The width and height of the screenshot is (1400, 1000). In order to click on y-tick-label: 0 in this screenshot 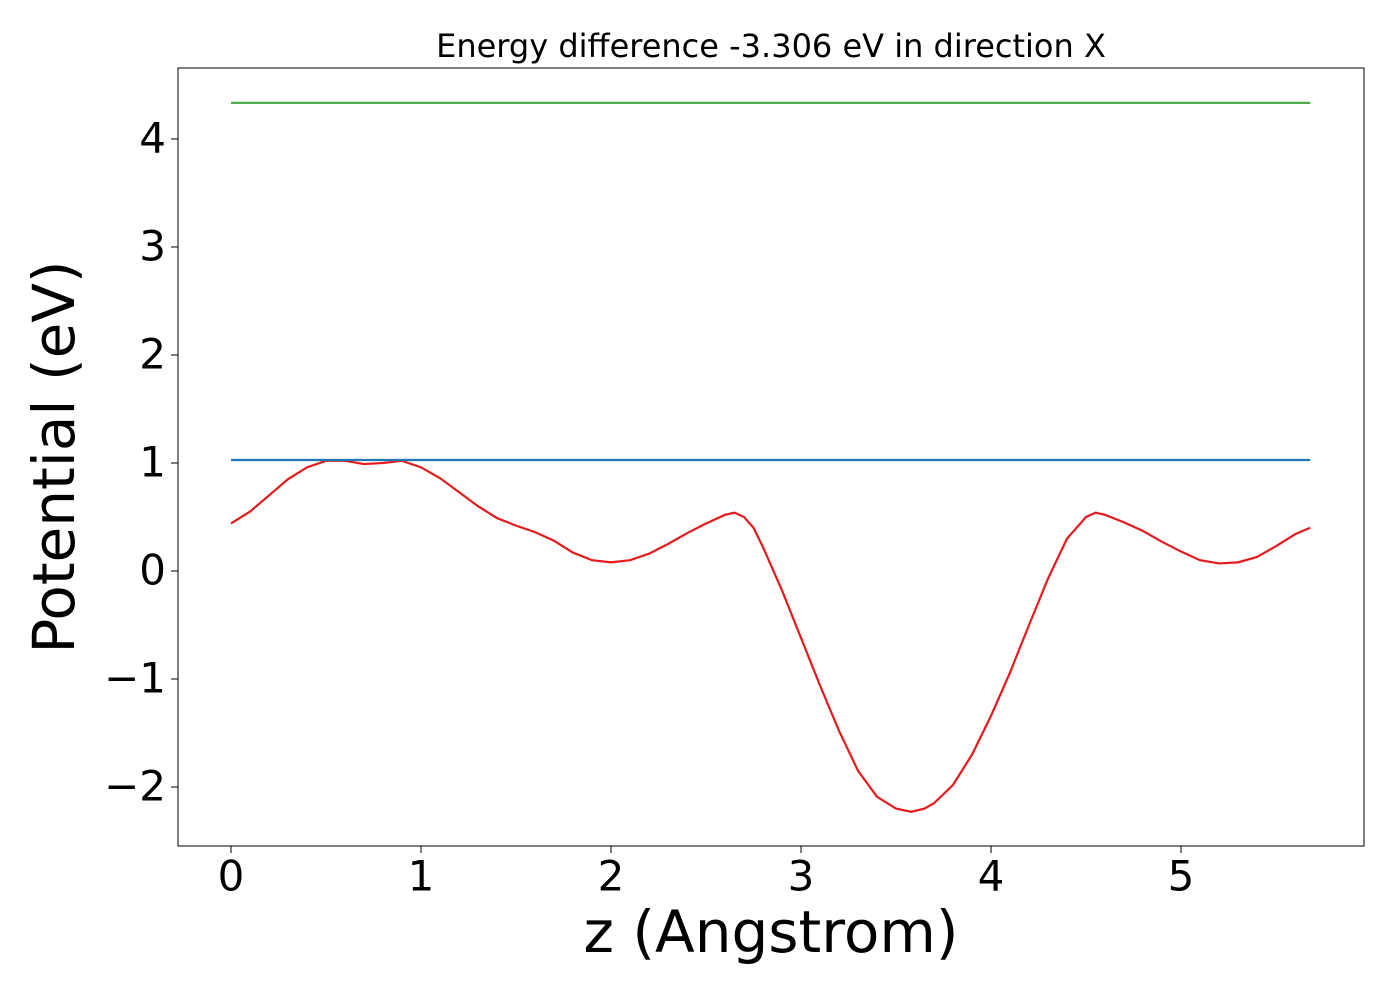, I will do `click(152, 570)`.